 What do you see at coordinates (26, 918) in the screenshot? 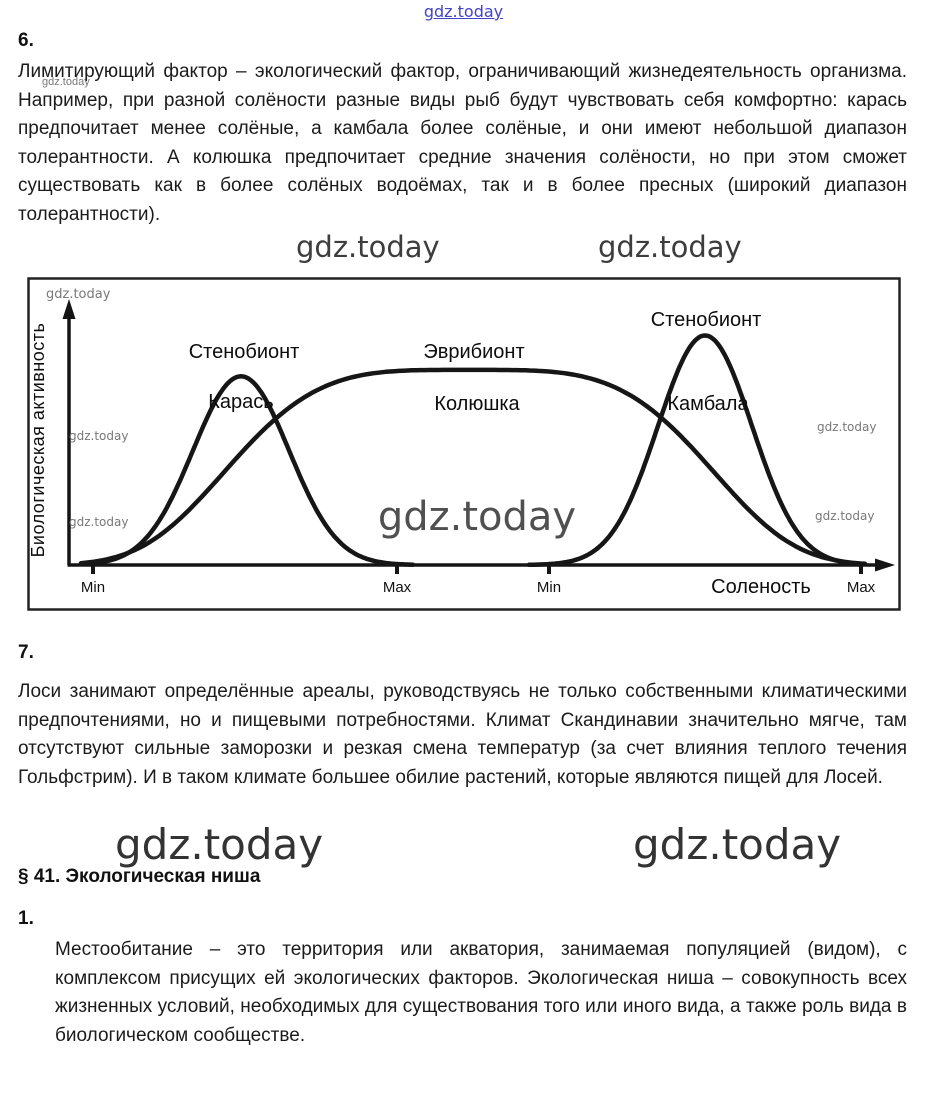
I see `section-1-number: 1.` at bounding box center [26, 918].